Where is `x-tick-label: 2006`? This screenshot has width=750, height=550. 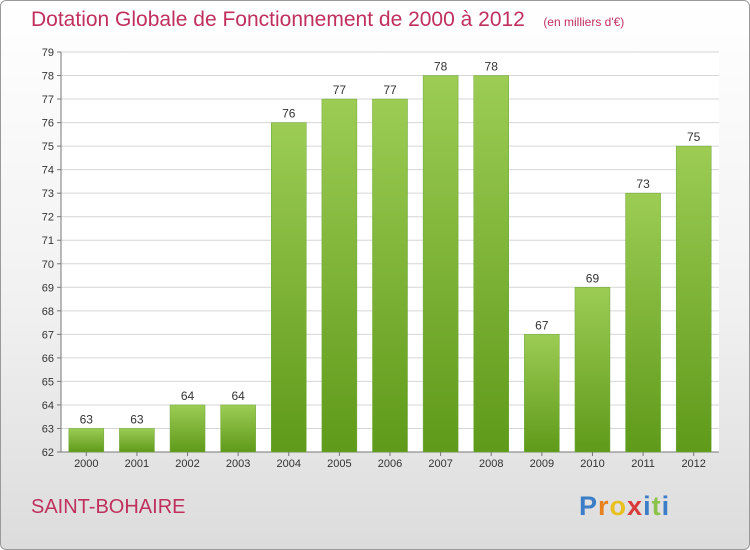
x-tick-label: 2006 is located at coordinates (390, 464).